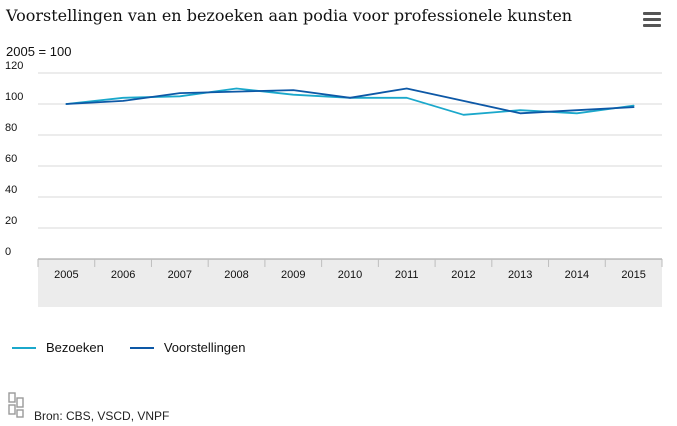  What do you see at coordinates (14, 97) in the screenshot?
I see `y-tick-label: 100` at bounding box center [14, 97].